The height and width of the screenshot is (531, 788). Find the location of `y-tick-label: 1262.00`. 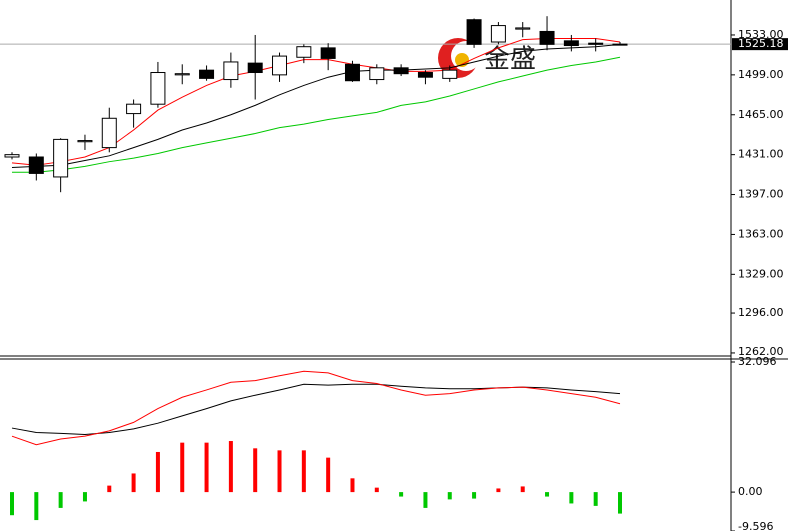

y-tick-label: 1262.00 is located at coordinates (761, 351).